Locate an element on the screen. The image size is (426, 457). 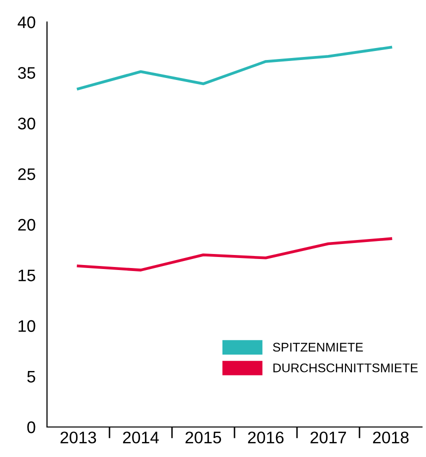
y-tick-label: 5 is located at coordinates (31, 376).